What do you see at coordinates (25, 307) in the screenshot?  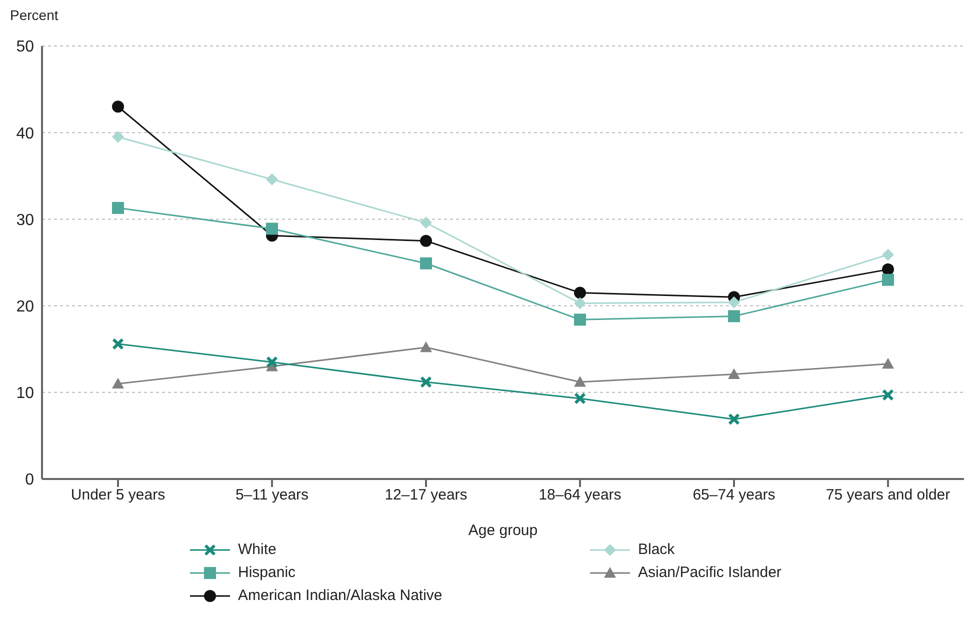 I see `y-tick-label: 20` at bounding box center [25, 307].